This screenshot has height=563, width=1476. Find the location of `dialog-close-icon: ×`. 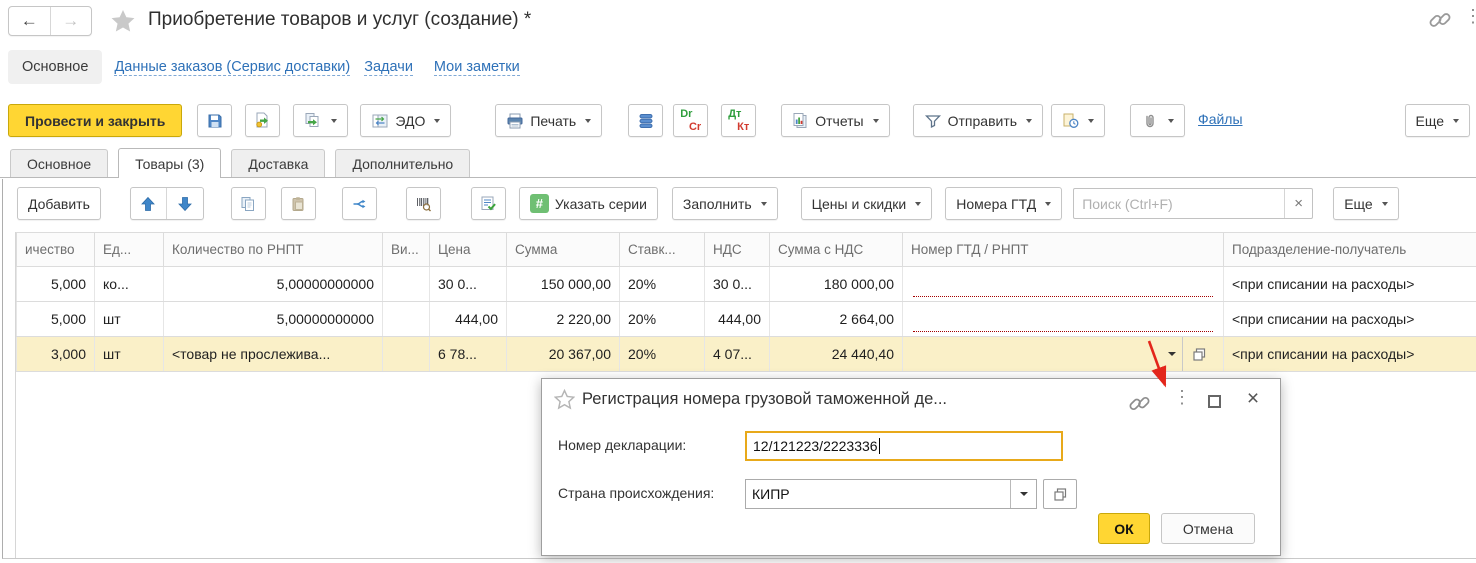

dialog-close-icon: × is located at coordinates (1253, 398).